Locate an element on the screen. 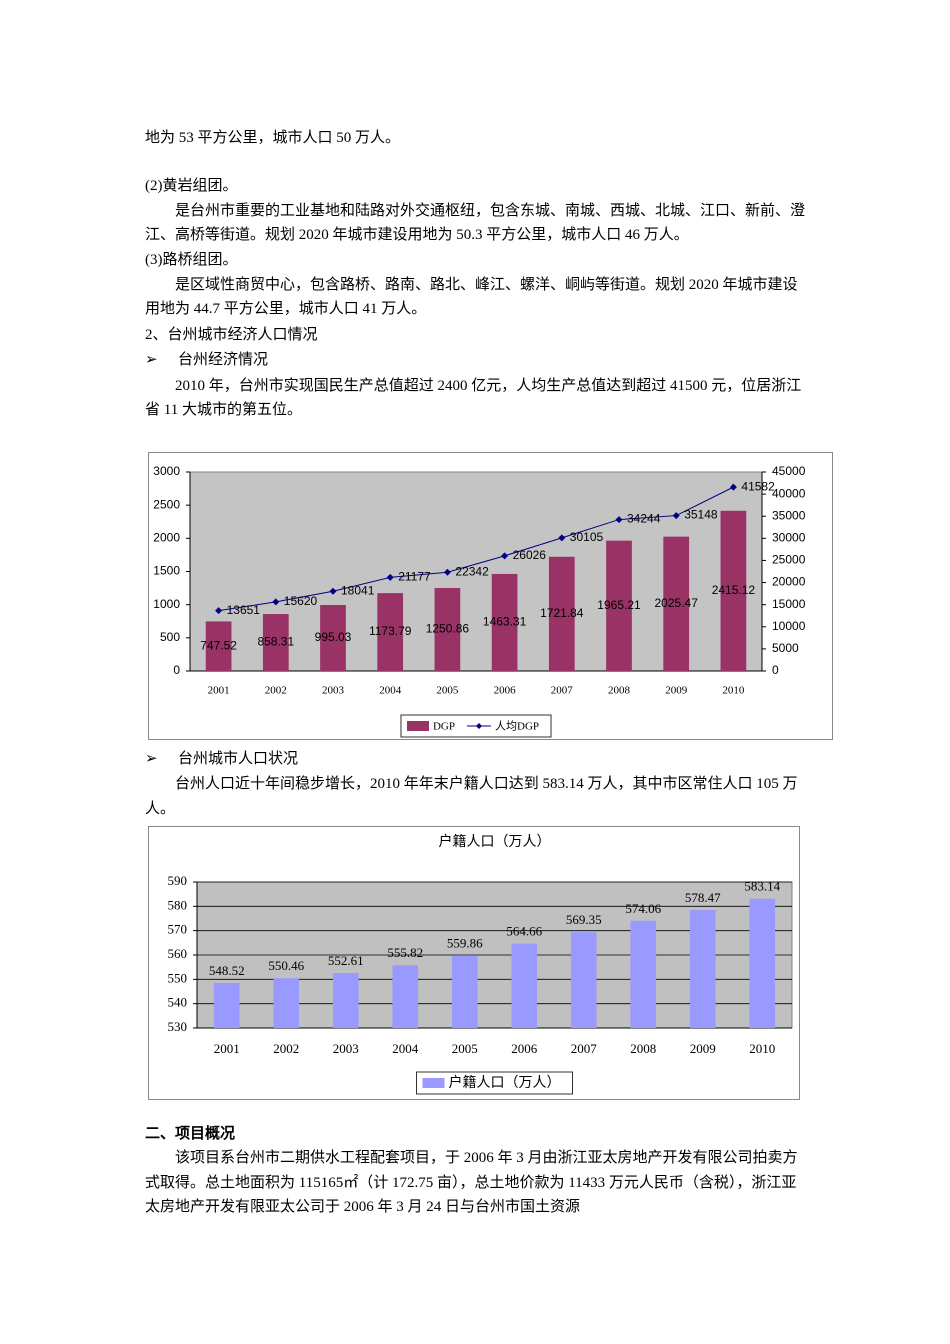 The height and width of the screenshot is (1344, 950). legend-box is located at coordinates (494, 1083).